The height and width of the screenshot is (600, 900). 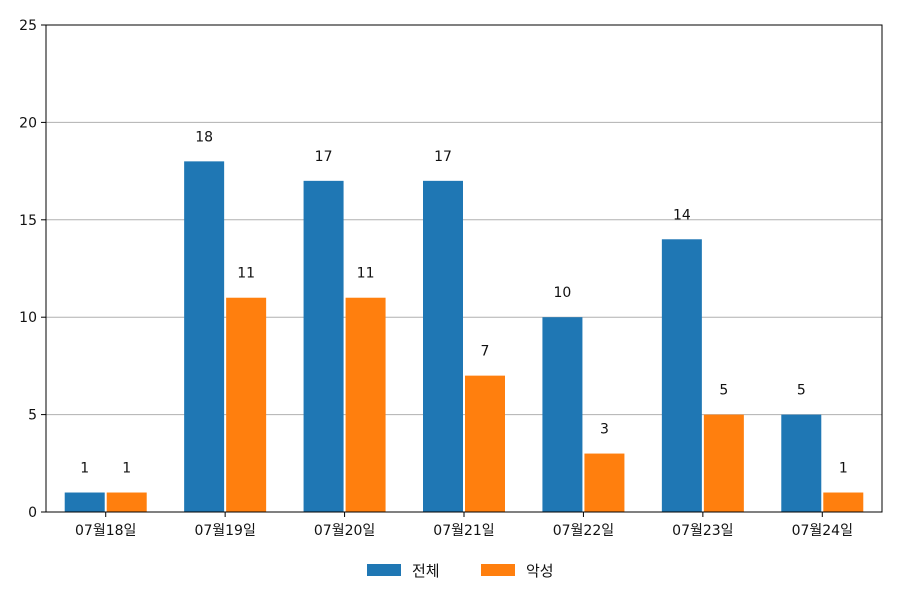 What do you see at coordinates (822, 531) in the screenshot?
I see `x-tick-label: 07월24일` at bounding box center [822, 531].